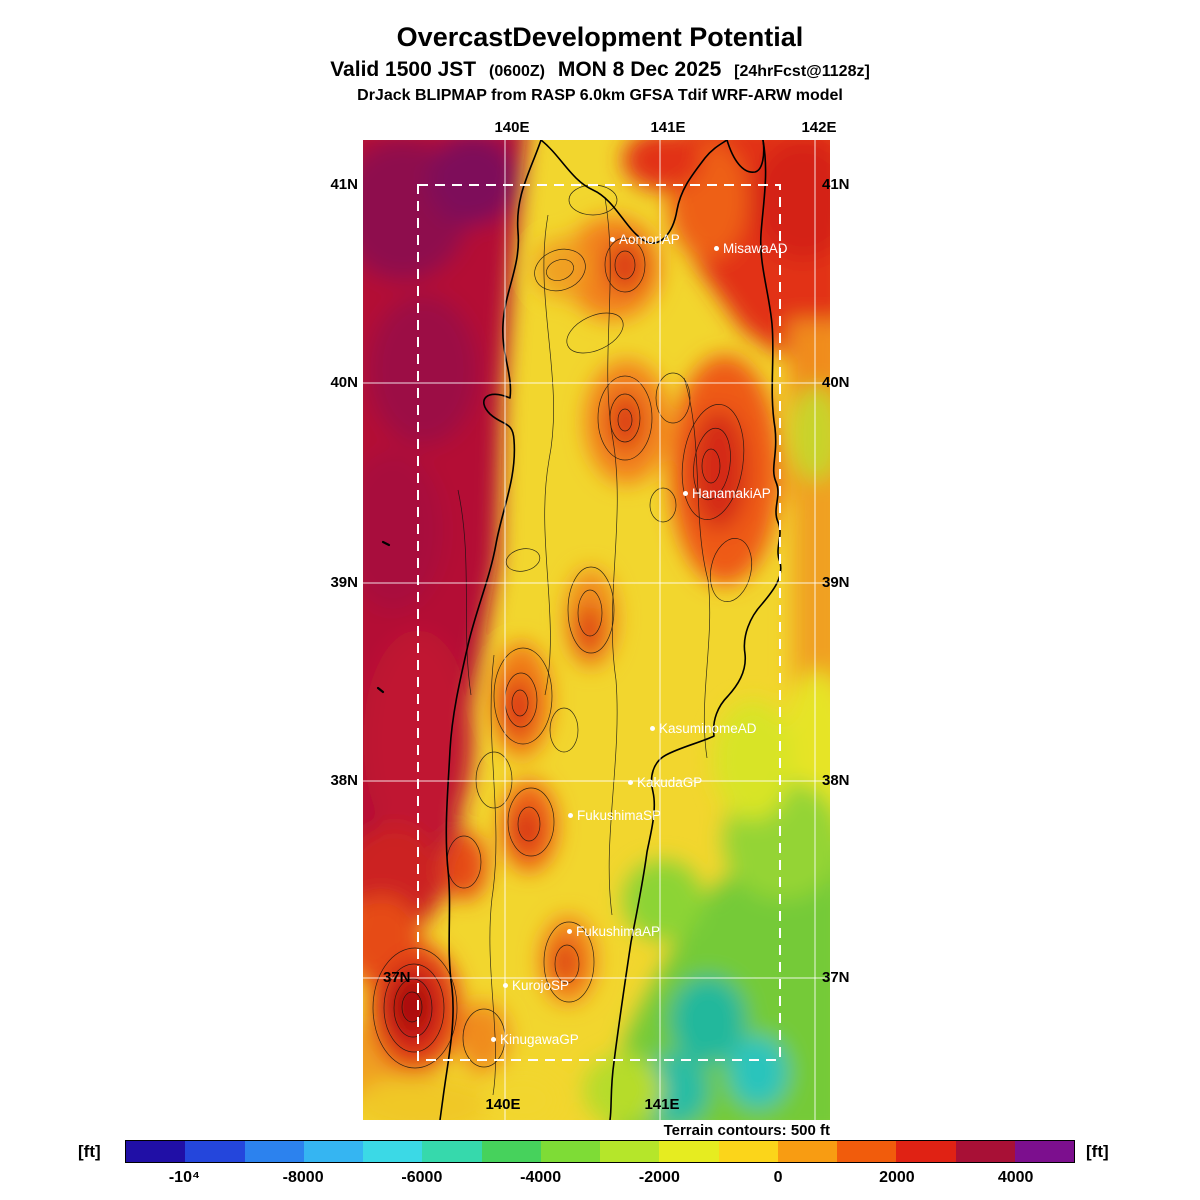  I want to click on colorbar-tick: -10⁴, so click(184, 1177).